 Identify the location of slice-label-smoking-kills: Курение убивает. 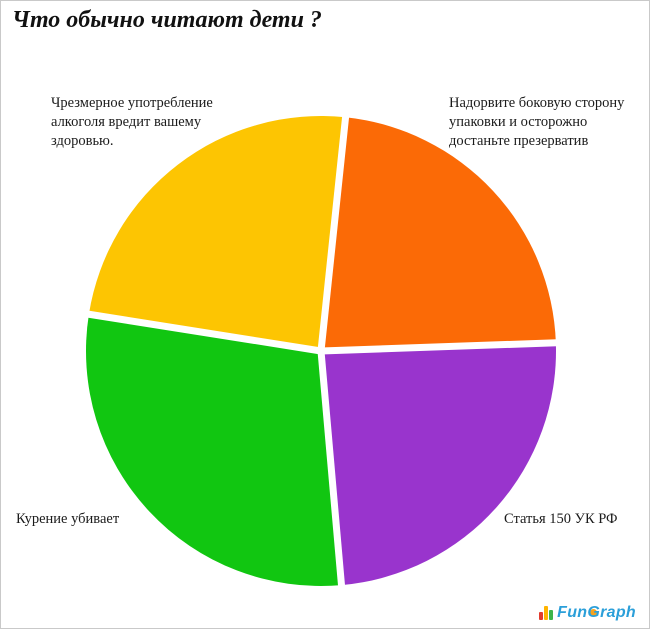
(68, 519).